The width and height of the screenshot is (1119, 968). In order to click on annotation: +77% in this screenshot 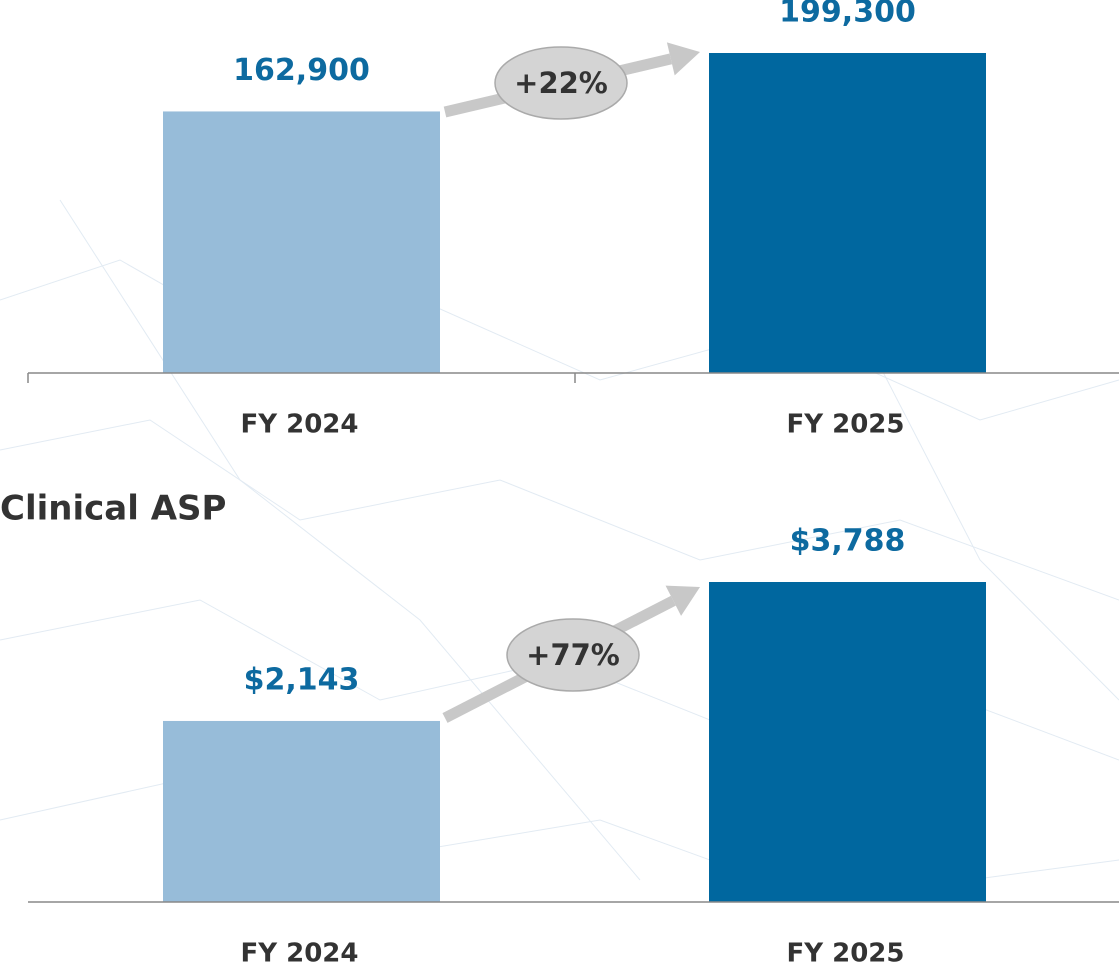, I will do `click(573, 655)`.